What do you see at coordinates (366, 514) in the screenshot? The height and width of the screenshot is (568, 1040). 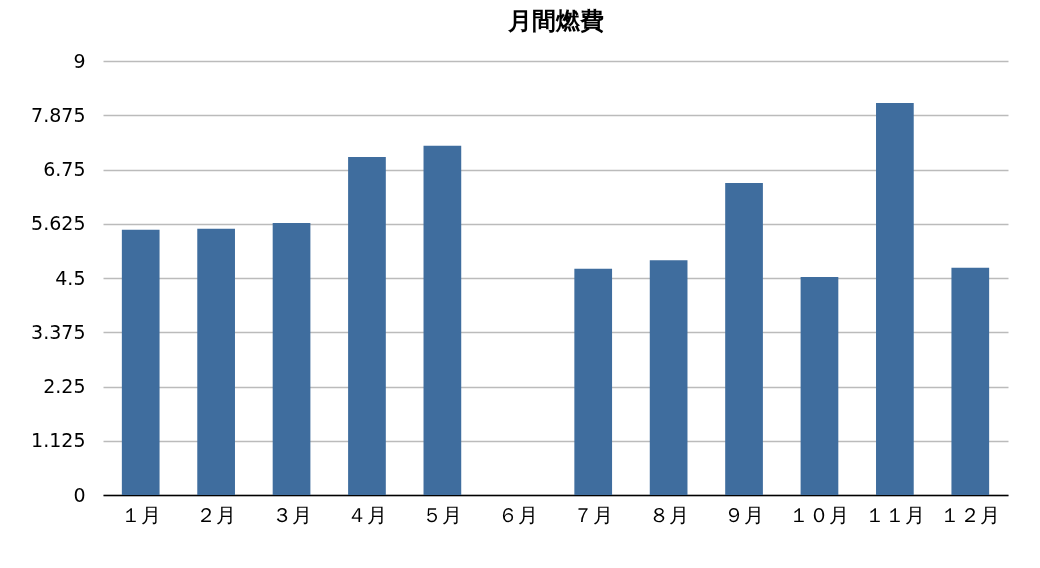 I see `x-tick-label: ４月` at bounding box center [366, 514].